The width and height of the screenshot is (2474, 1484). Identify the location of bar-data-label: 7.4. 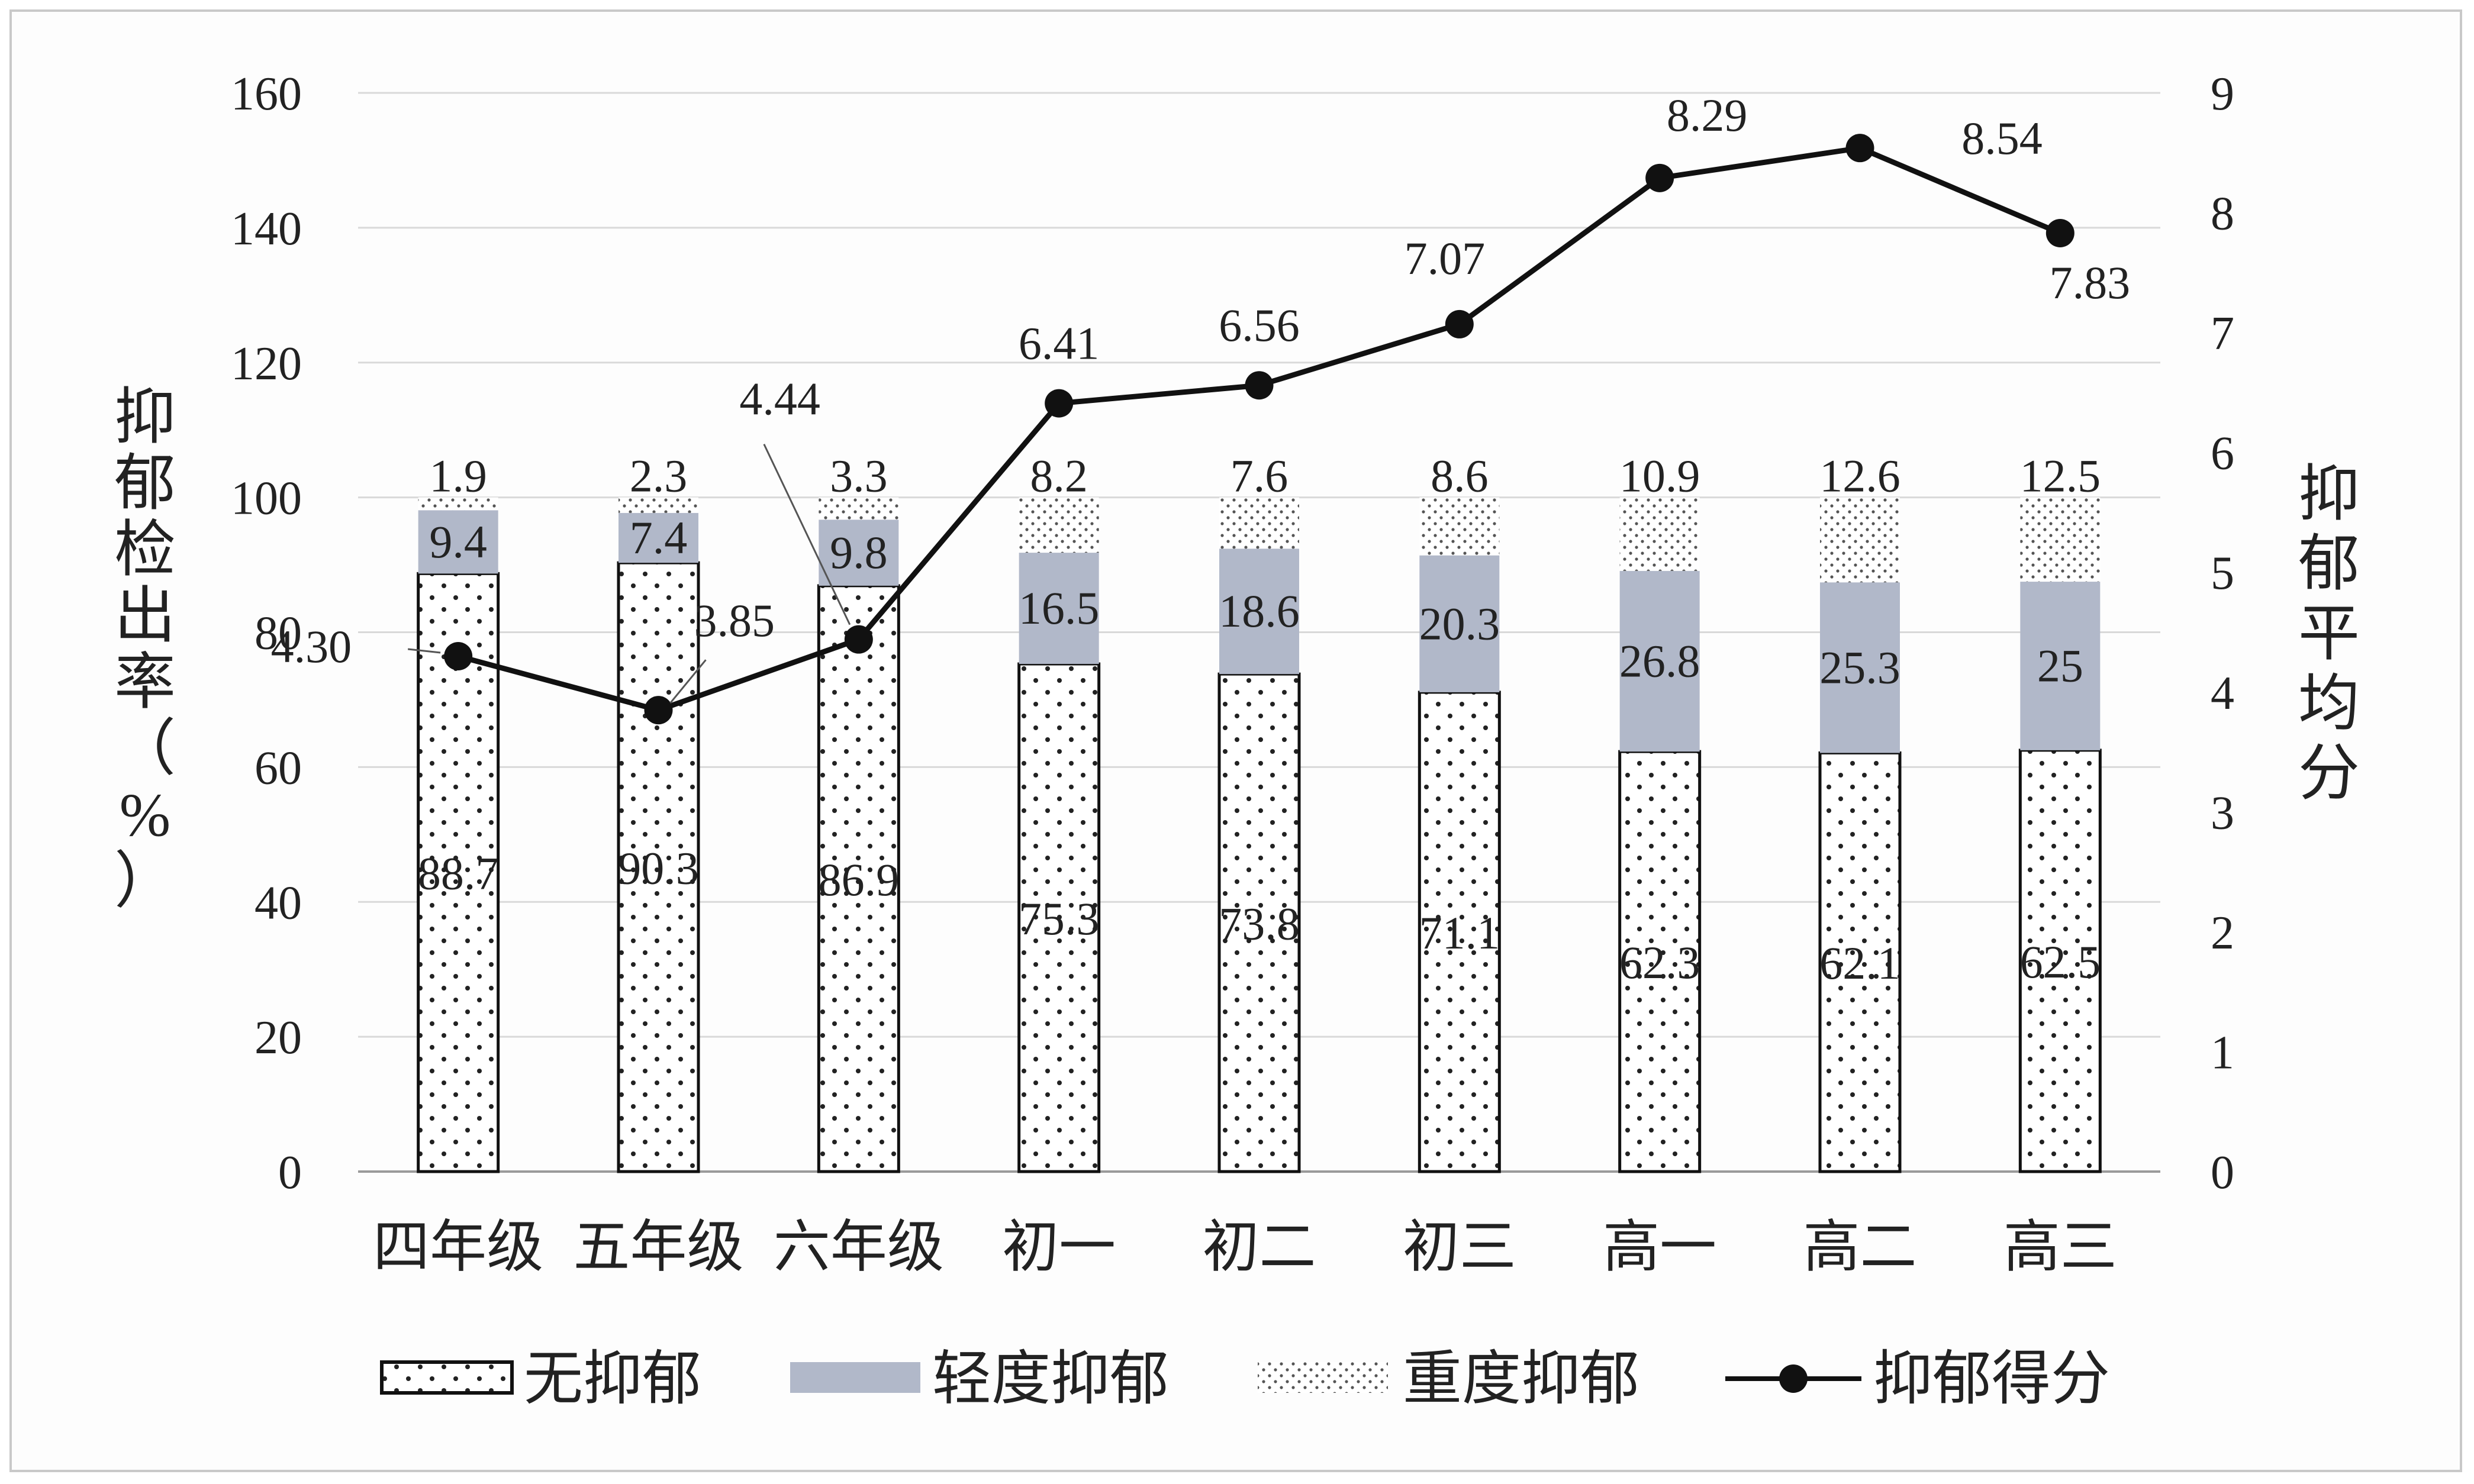
(659, 538).